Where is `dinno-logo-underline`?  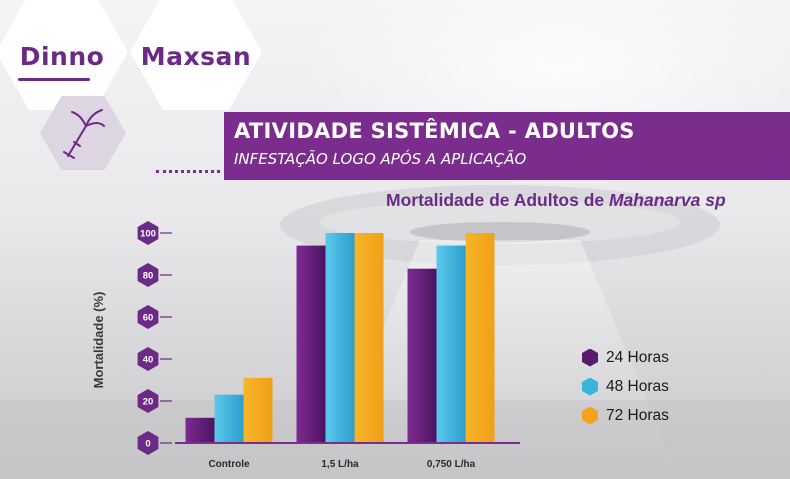
dinno-logo-underline is located at coordinates (54, 79).